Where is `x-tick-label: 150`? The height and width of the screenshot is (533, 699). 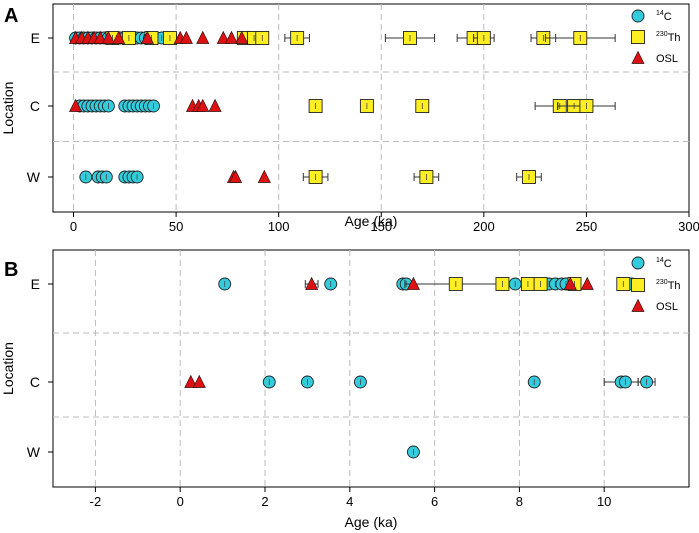 x-tick-label: 150 is located at coordinates (381, 226).